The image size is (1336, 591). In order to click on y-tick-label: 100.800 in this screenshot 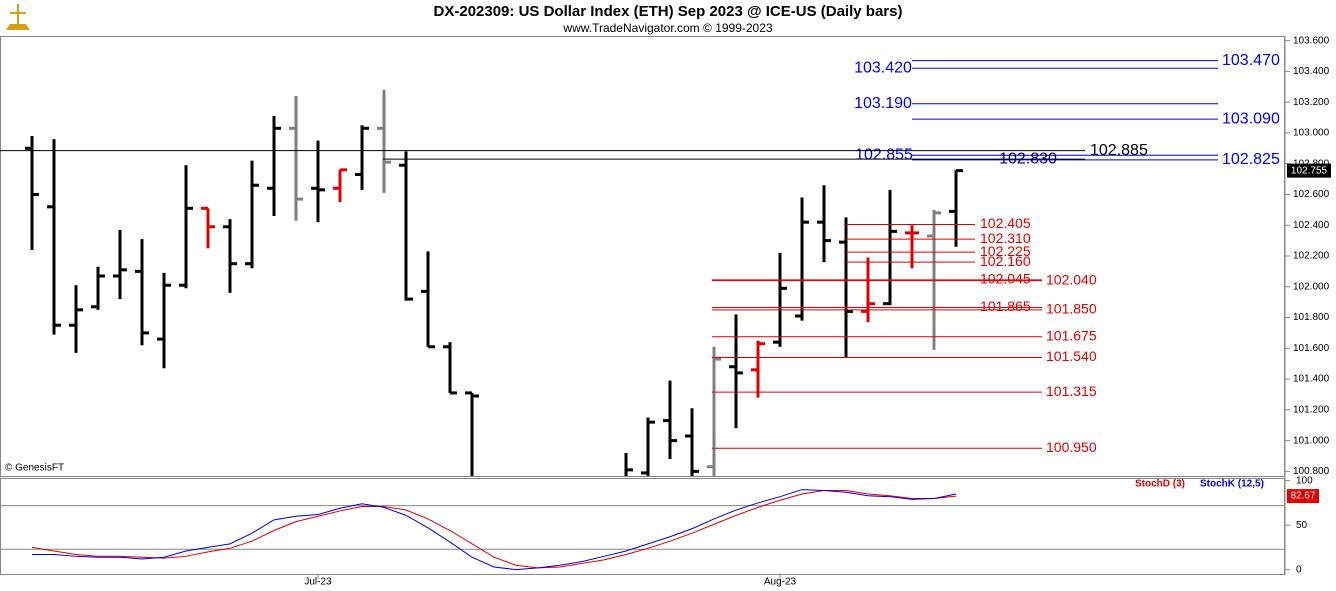, I will do `click(1311, 471)`.